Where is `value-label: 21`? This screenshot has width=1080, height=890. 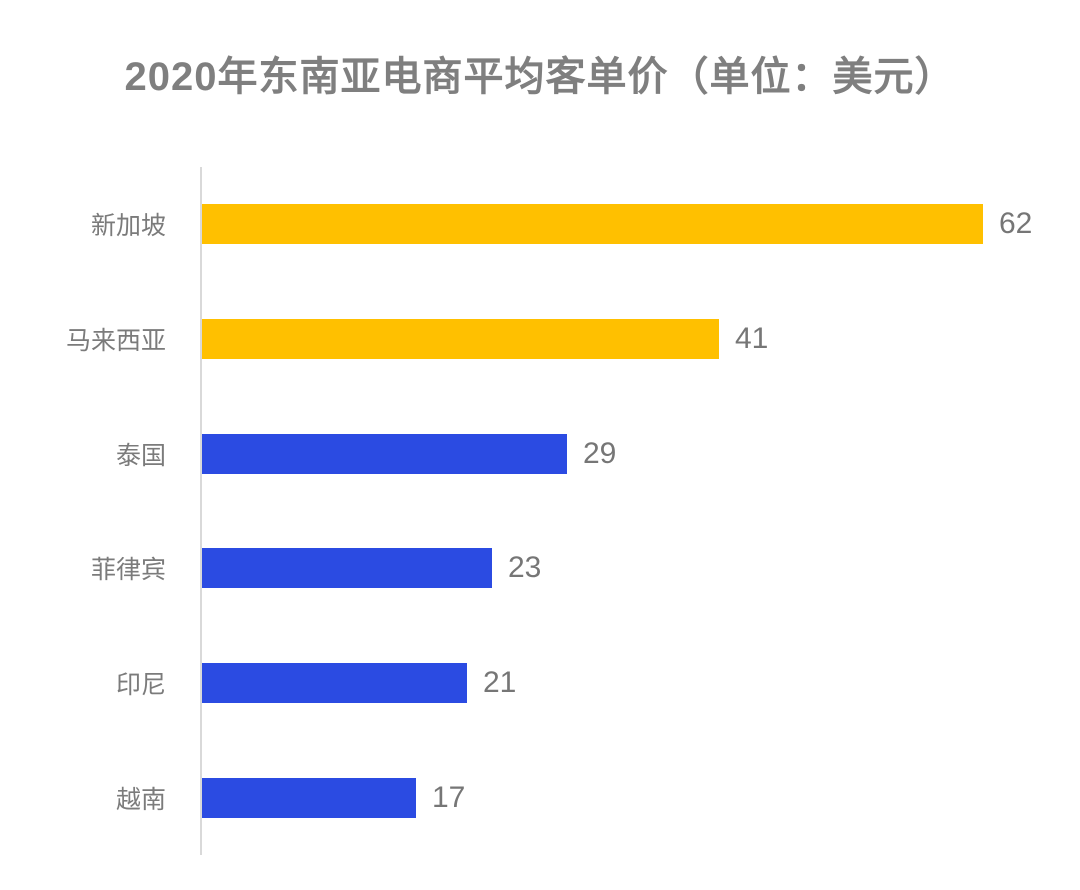
value-label: 21 is located at coordinates (500, 683).